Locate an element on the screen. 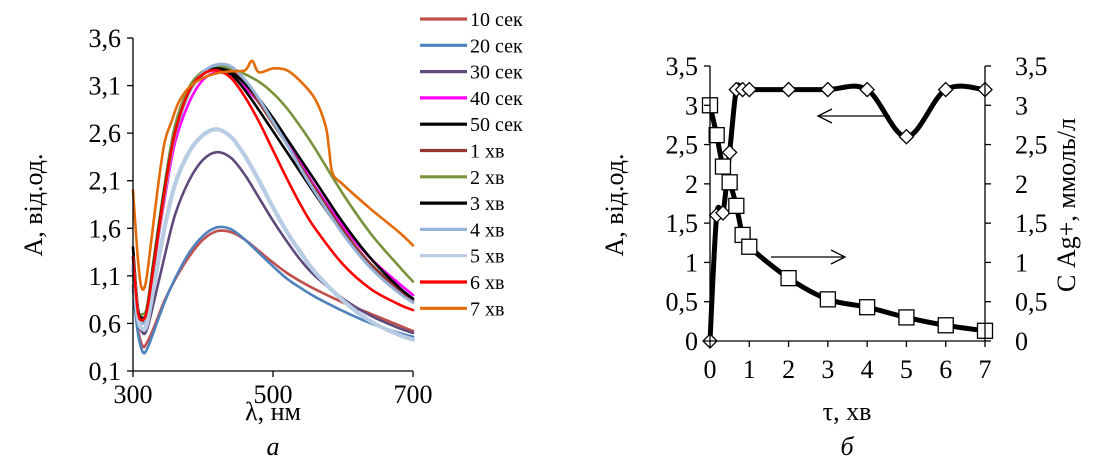  panel-b-left-y-tick-label: 0 is located at coordinates (691, 341).